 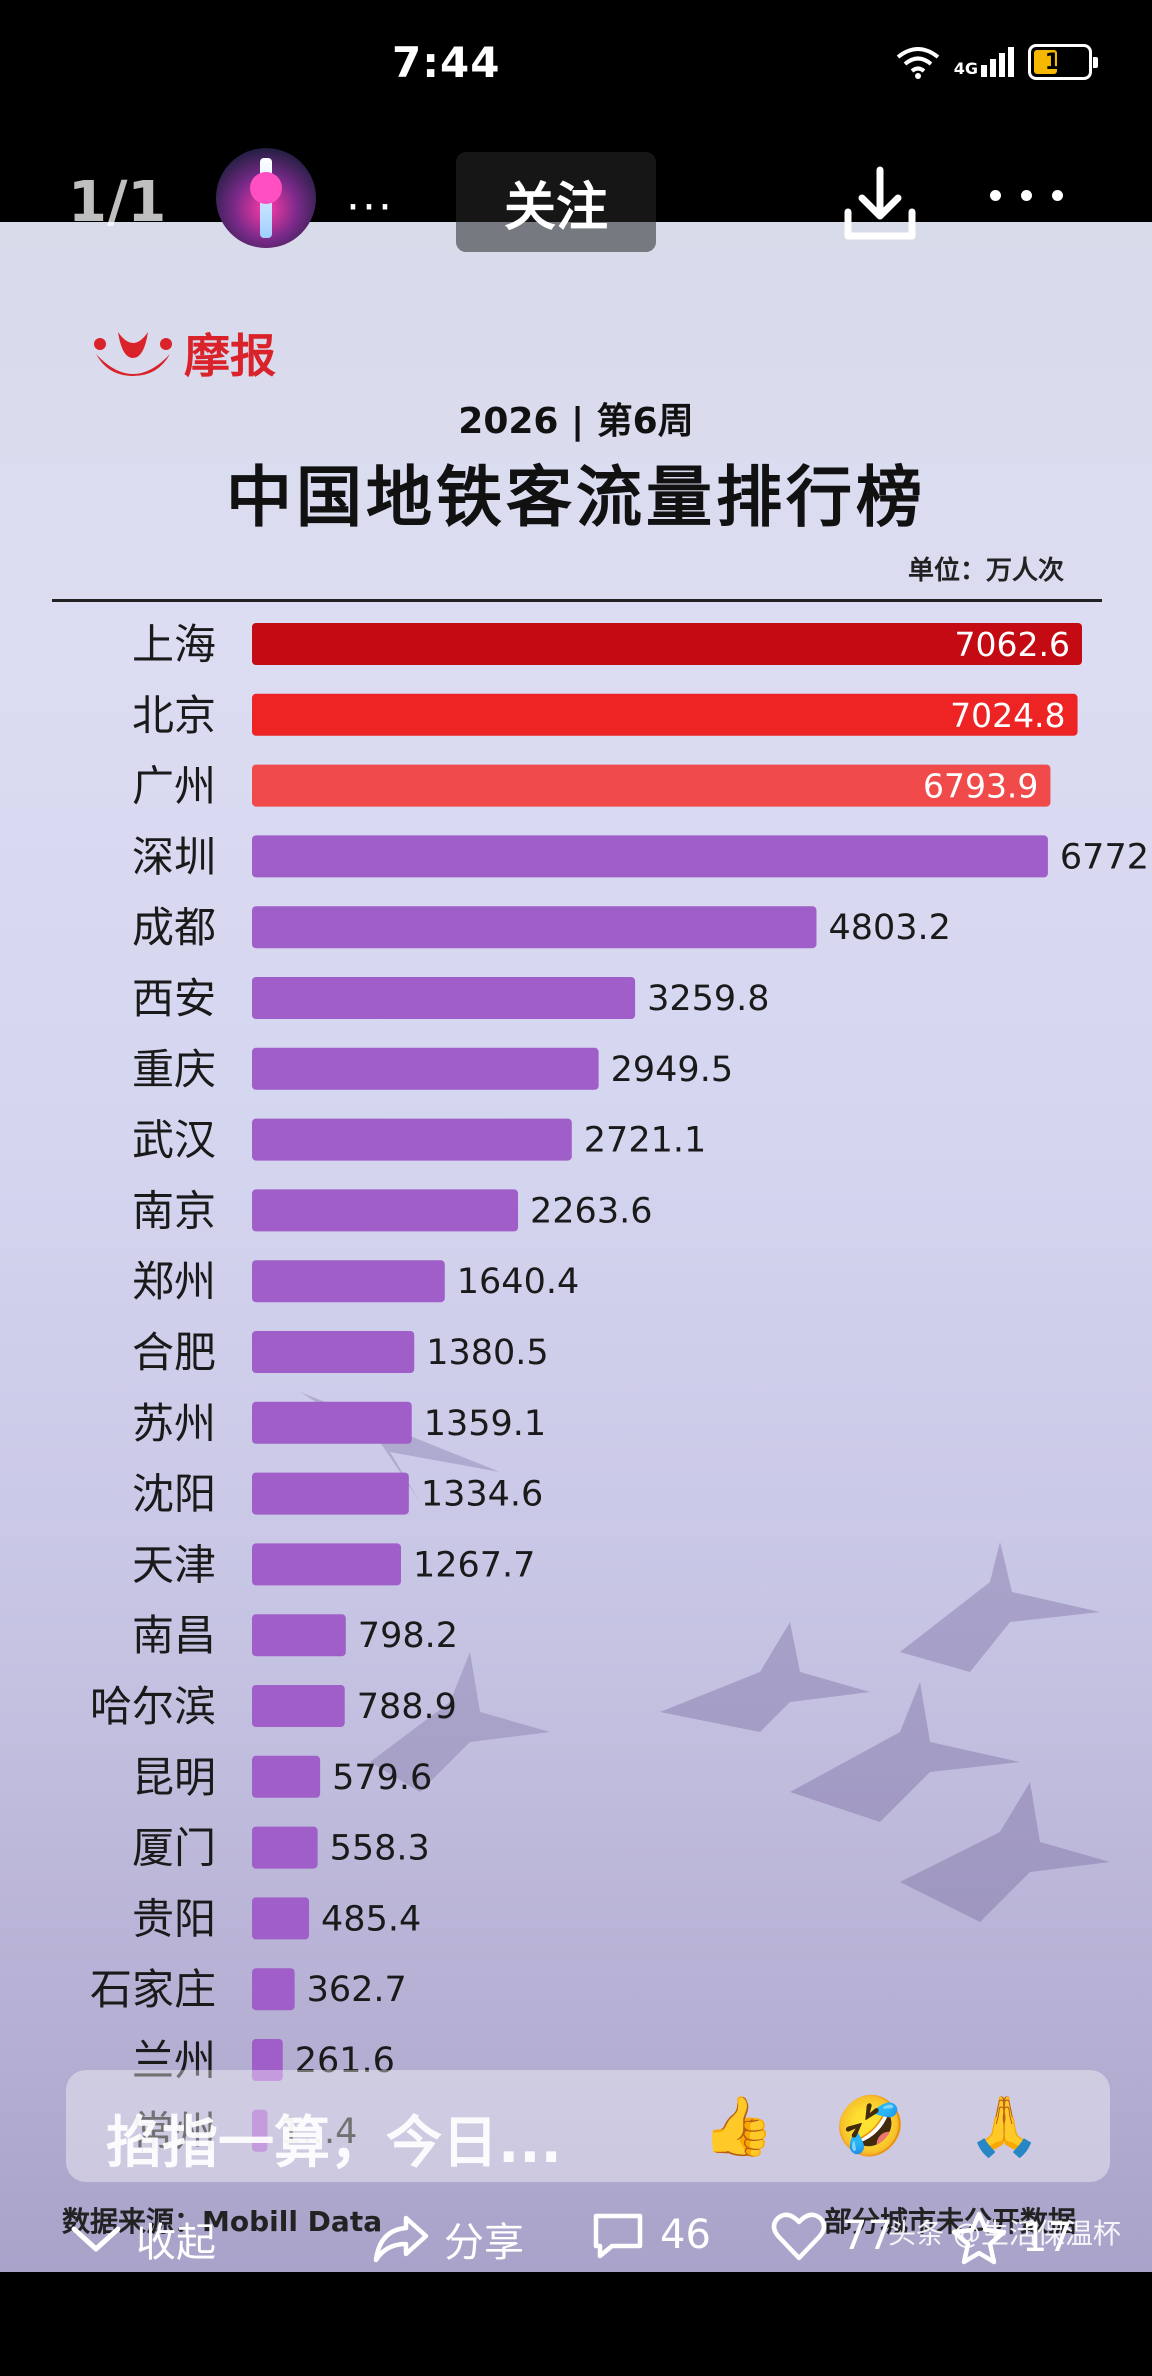 I want to click on value-label: 1640.4, so click(x=518, y=1282).